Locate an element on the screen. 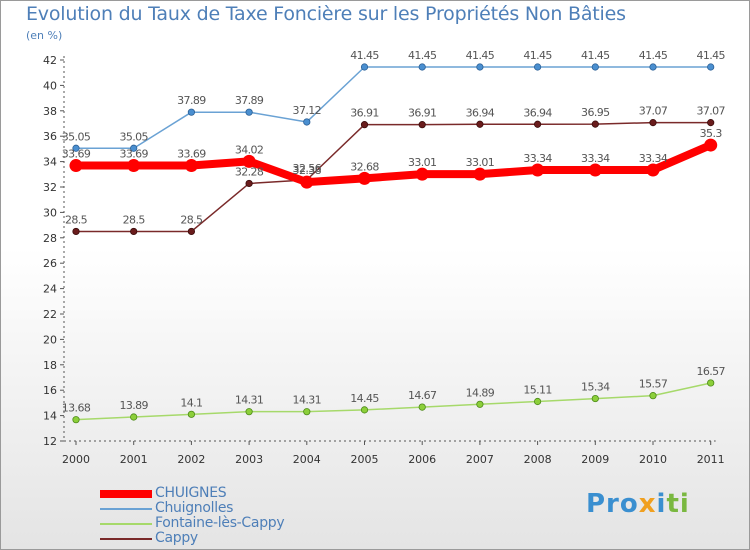 This screenshot has width=750, height=550. data-label: 15.11 is located at coordinates (537, 390).